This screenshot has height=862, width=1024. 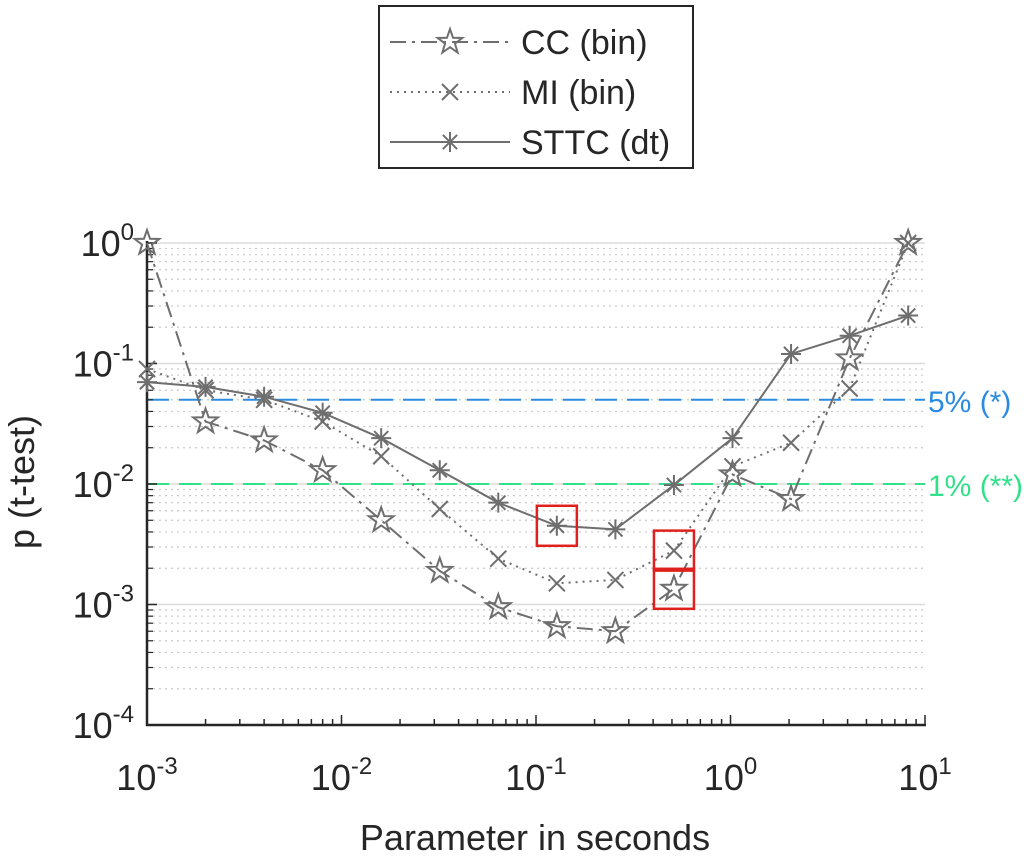 What do you see at coordinates (146, 775) in the screenshot?
I see `x-tick-label: 10⁻³` at bounding box center [146, 775].